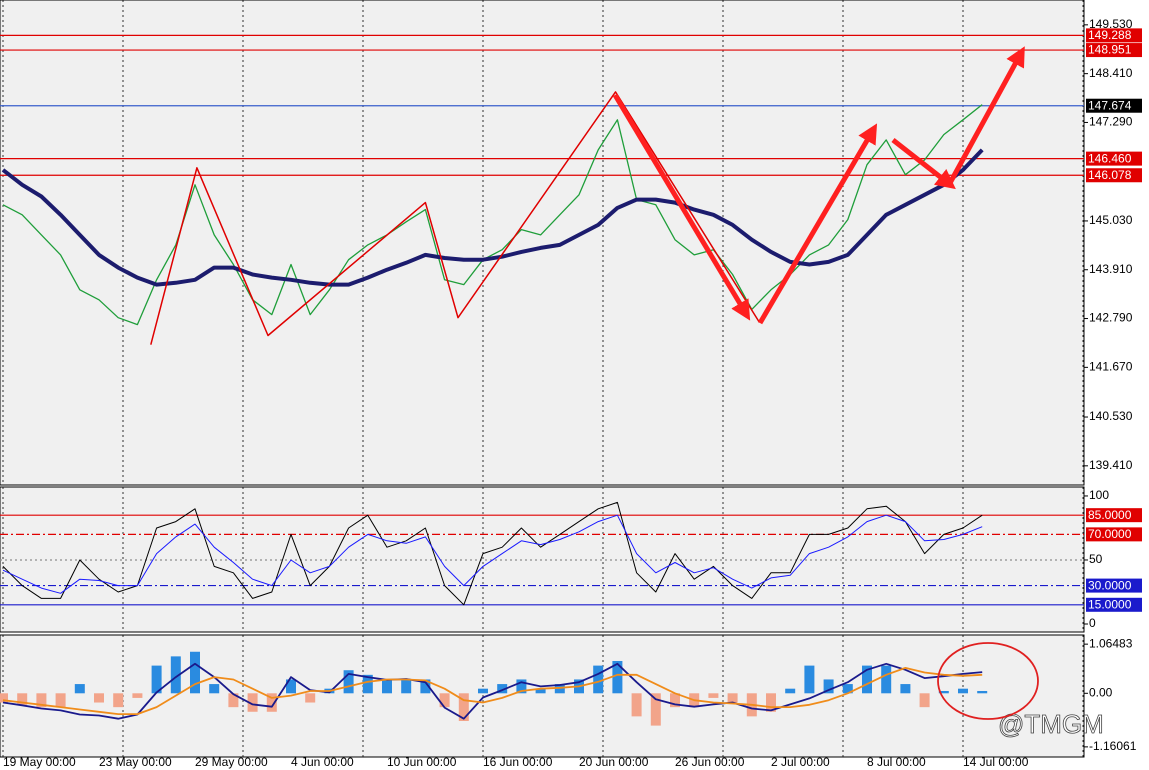 This screenshot has width=1149, height=770. Describe the element at coordinates (1099, 495) in the screenshot. I see `y-tick-label: 100` at that location.